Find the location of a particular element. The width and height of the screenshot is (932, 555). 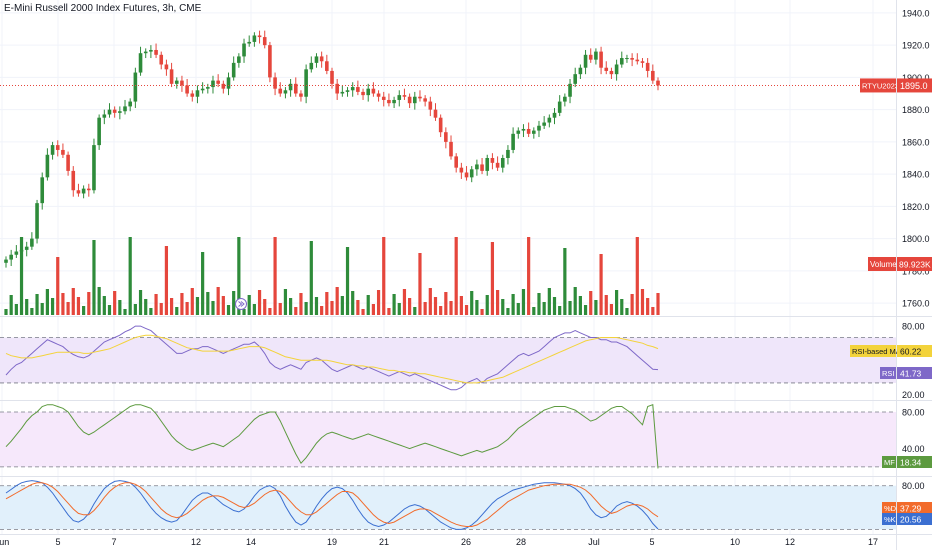

rsi-tag-label: RSI is located at coordinates (888, 373).